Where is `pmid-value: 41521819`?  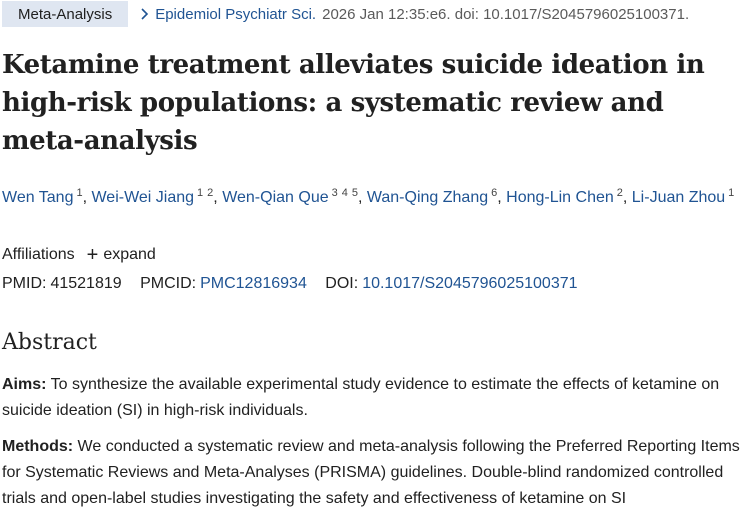
pmid-value: 41521819 is located at coordinates (86, 283).